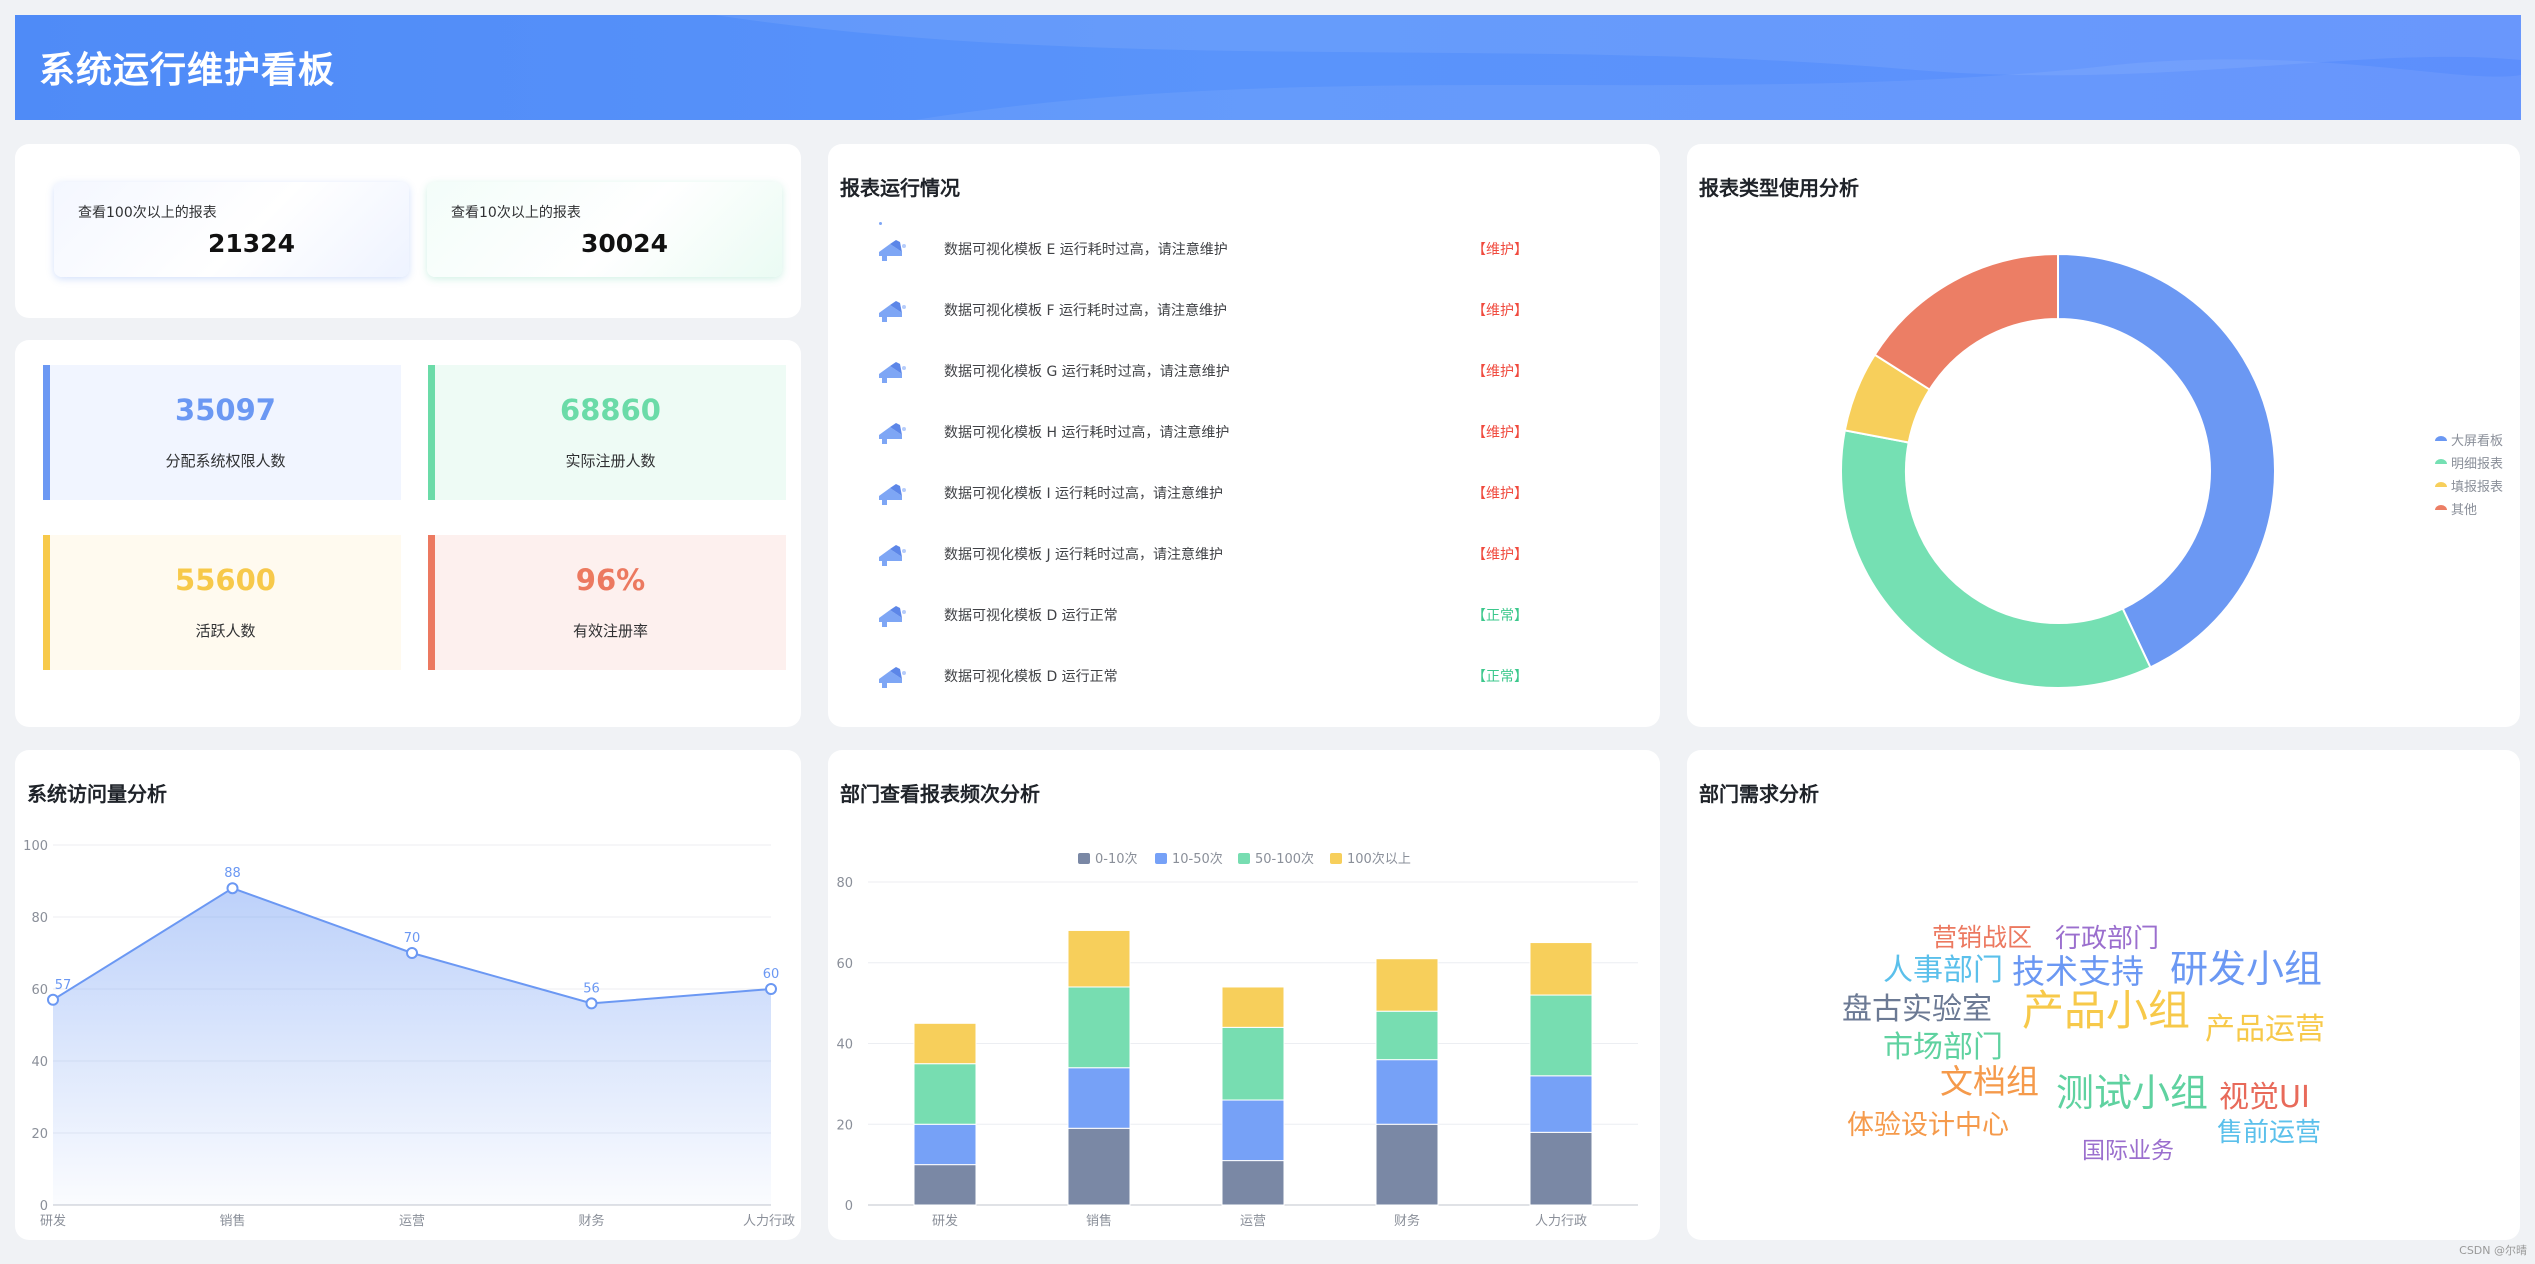  I want to click on x-tick-label: 销售, so click(232, 1221).